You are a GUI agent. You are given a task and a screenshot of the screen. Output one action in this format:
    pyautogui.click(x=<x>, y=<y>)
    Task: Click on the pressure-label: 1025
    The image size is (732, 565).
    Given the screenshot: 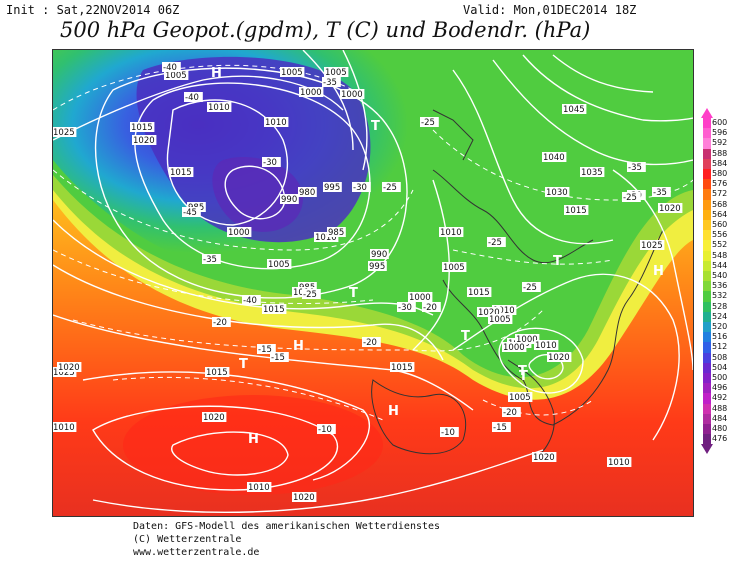 What is the action you would take?
    pyautogui.click(x=64, y=133)
    